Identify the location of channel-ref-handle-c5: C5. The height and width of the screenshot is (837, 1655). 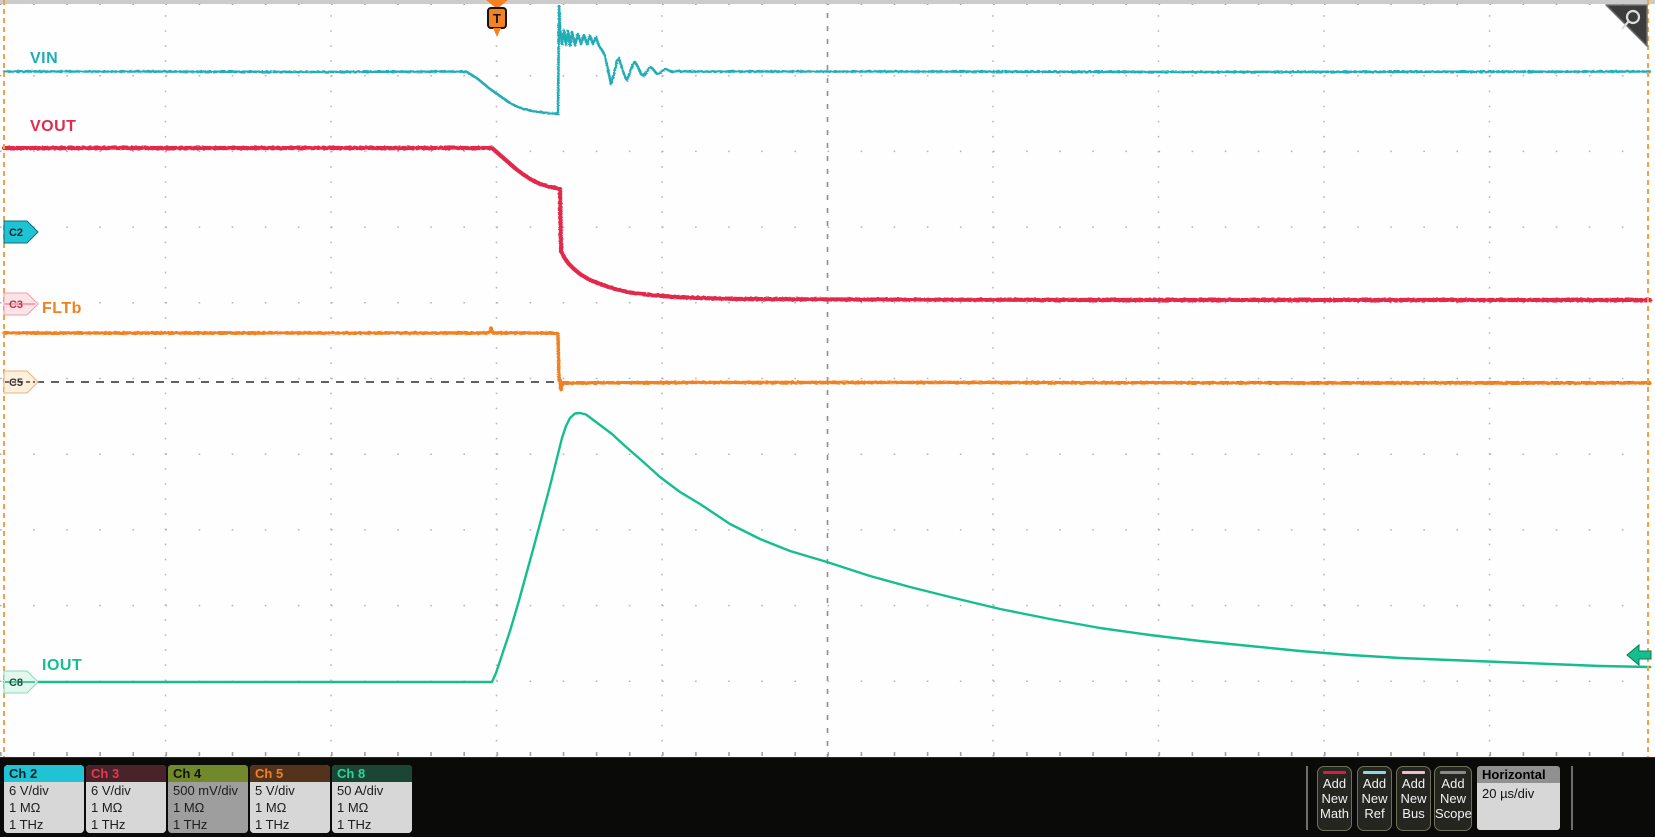
(21, 382).